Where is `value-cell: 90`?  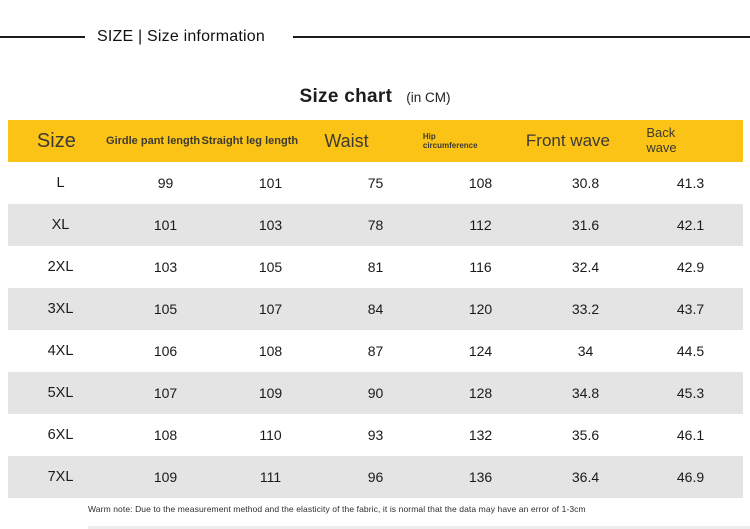 value-cell: 90 is located at coordinates (375, 393).